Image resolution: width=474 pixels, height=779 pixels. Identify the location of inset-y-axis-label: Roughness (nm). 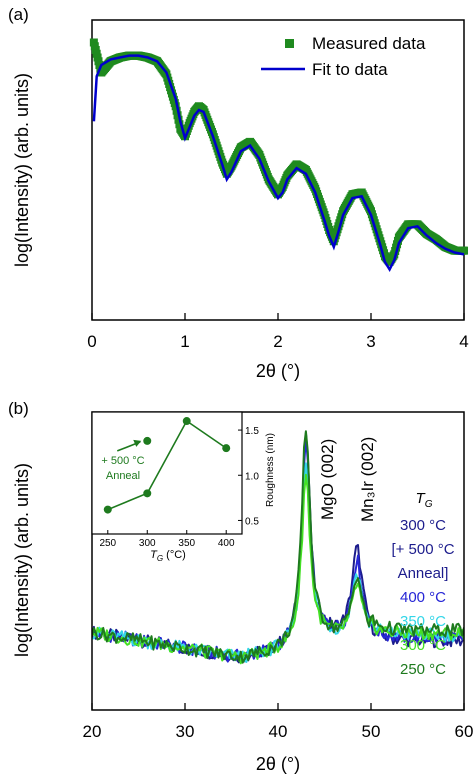
(270, 470).